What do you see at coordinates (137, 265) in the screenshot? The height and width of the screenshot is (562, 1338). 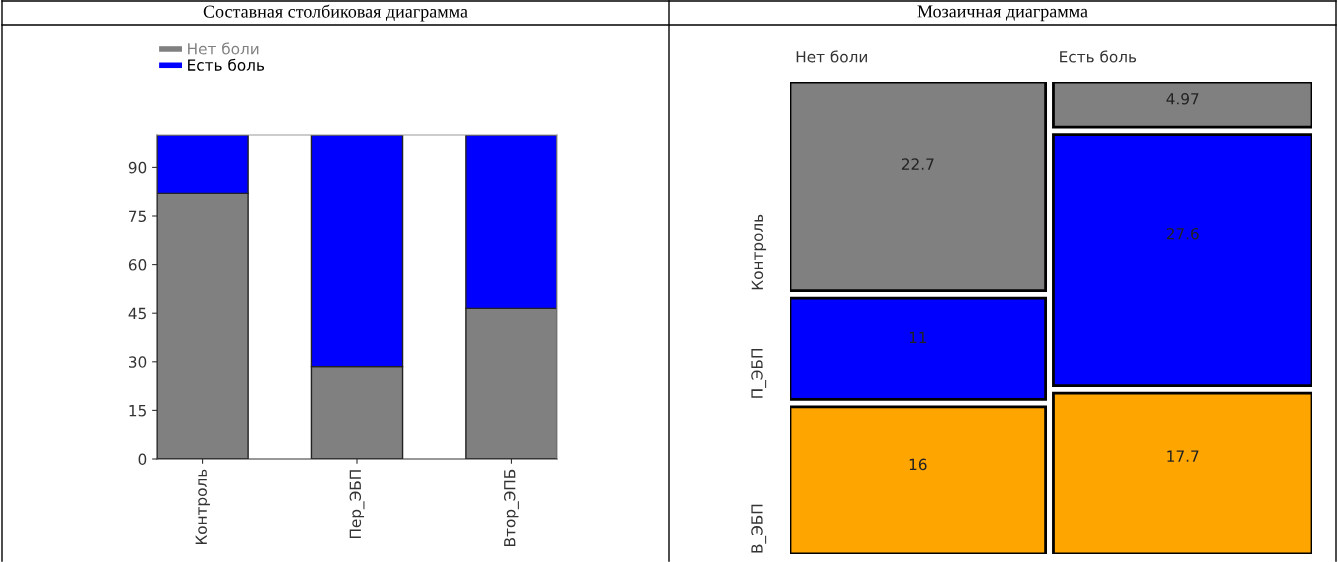 I see `y-tick-label: 60` at bounding box center [137, 265].